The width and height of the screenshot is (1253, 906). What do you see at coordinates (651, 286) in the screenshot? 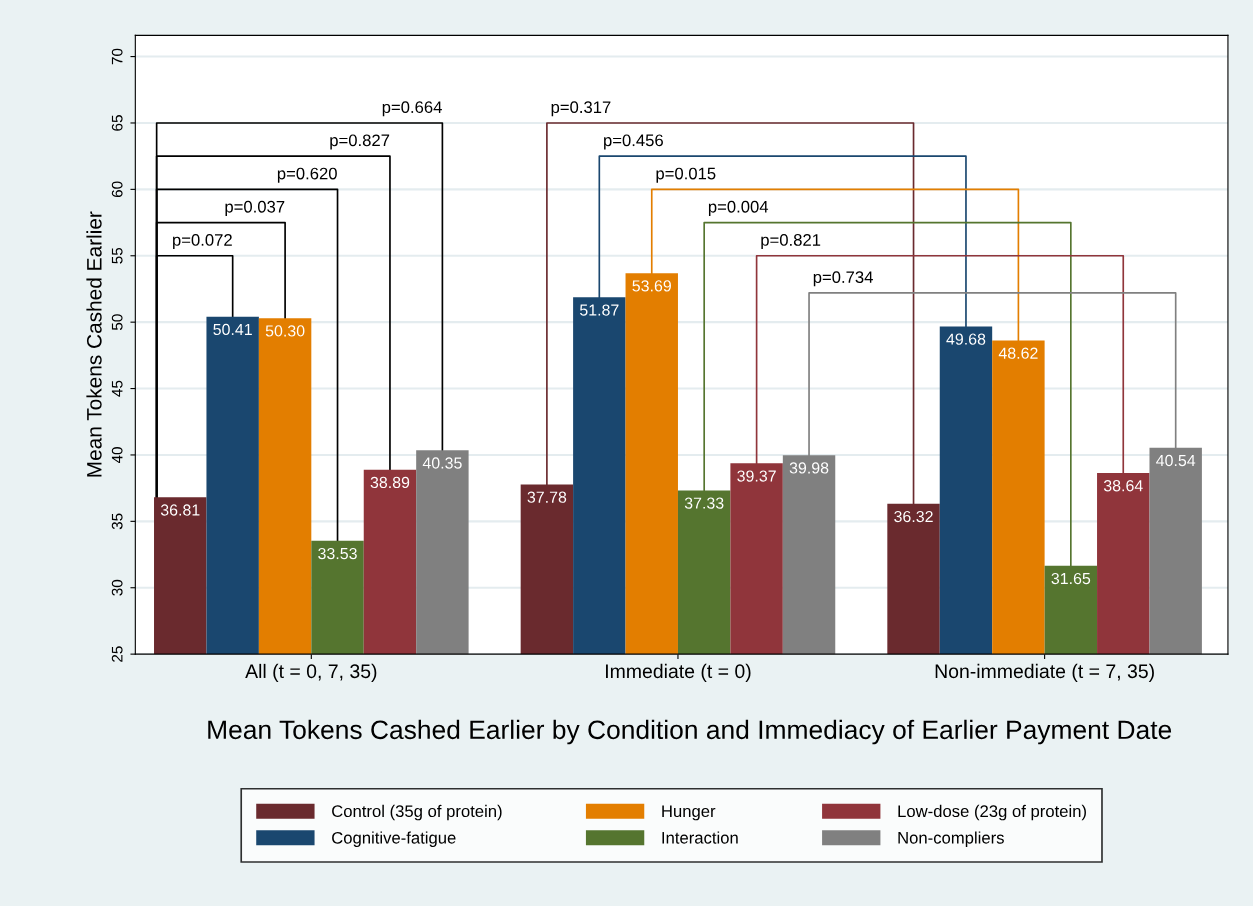
I see `data-label: 53.69` at bounding box center [651, 286].